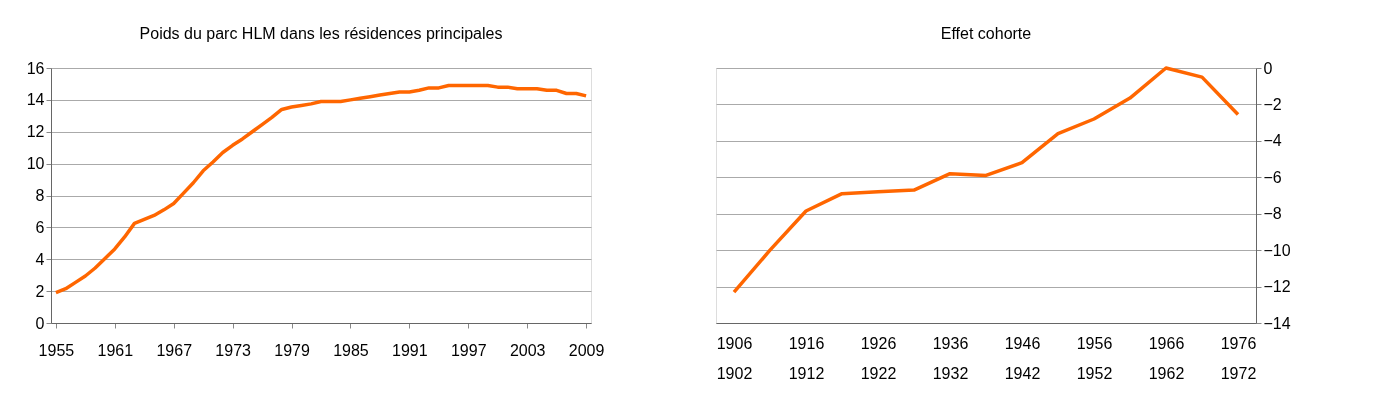 The height and width of the screenshot is (419, 1375). I want to click on x-tick-label: 1916 1912, so click(806, 358).